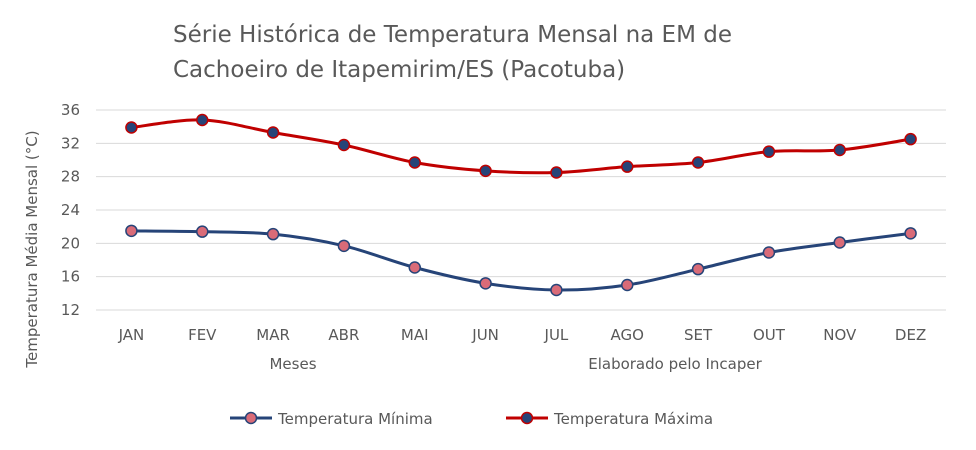 Image resolution: width=976 pixels, height=450 pixels. I want to click on x-tick-label: NOV, so click(840, 335).